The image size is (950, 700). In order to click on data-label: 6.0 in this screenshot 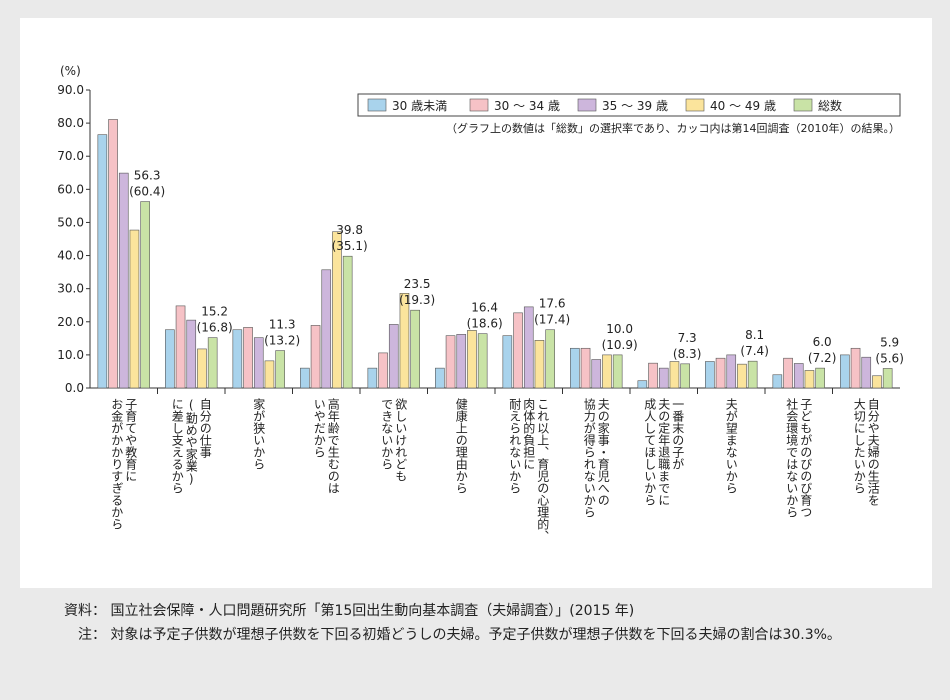, I will do `click(822, 342)`.